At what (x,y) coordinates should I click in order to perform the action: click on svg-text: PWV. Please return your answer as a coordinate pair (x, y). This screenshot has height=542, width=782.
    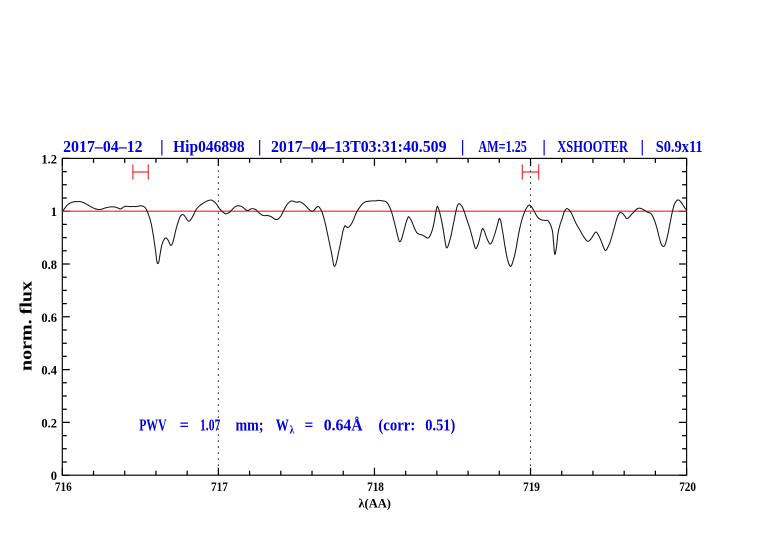
    Looking at the image, I should click on (153, 424).